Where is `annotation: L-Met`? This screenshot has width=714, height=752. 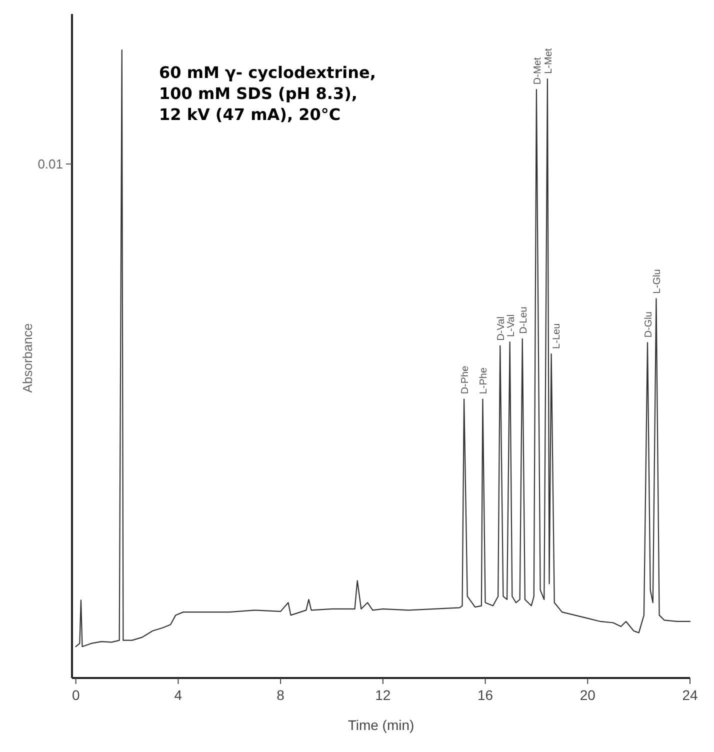 annotation: L-Met is located at coordinates (548, 61).